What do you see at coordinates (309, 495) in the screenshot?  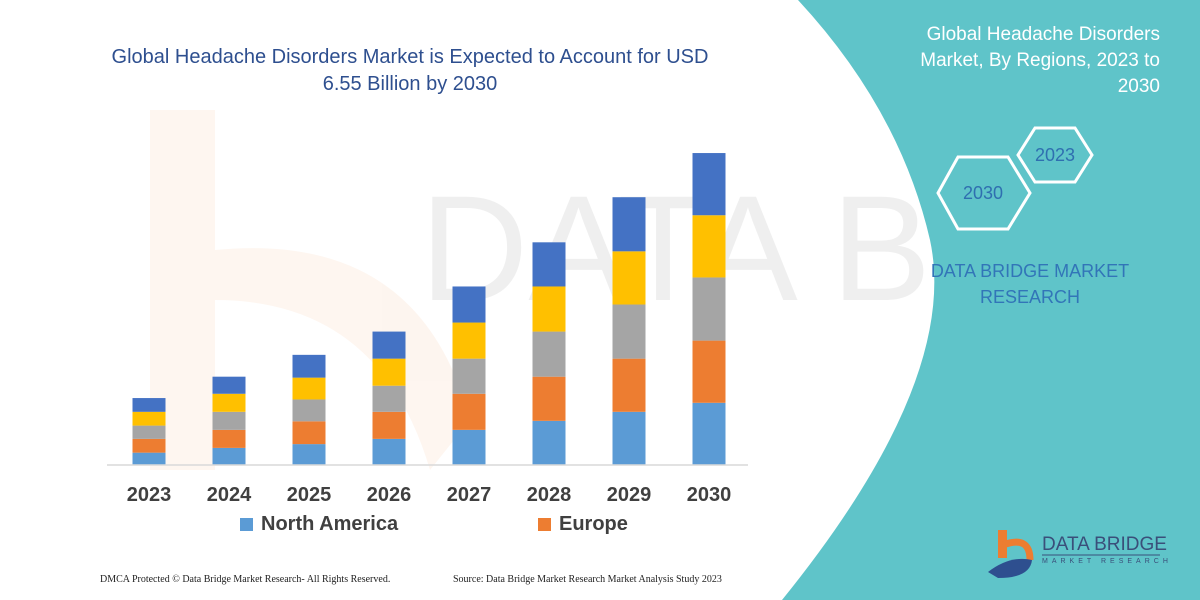 I see `x-tick-label: 2025` at bounding box center [309, 495].